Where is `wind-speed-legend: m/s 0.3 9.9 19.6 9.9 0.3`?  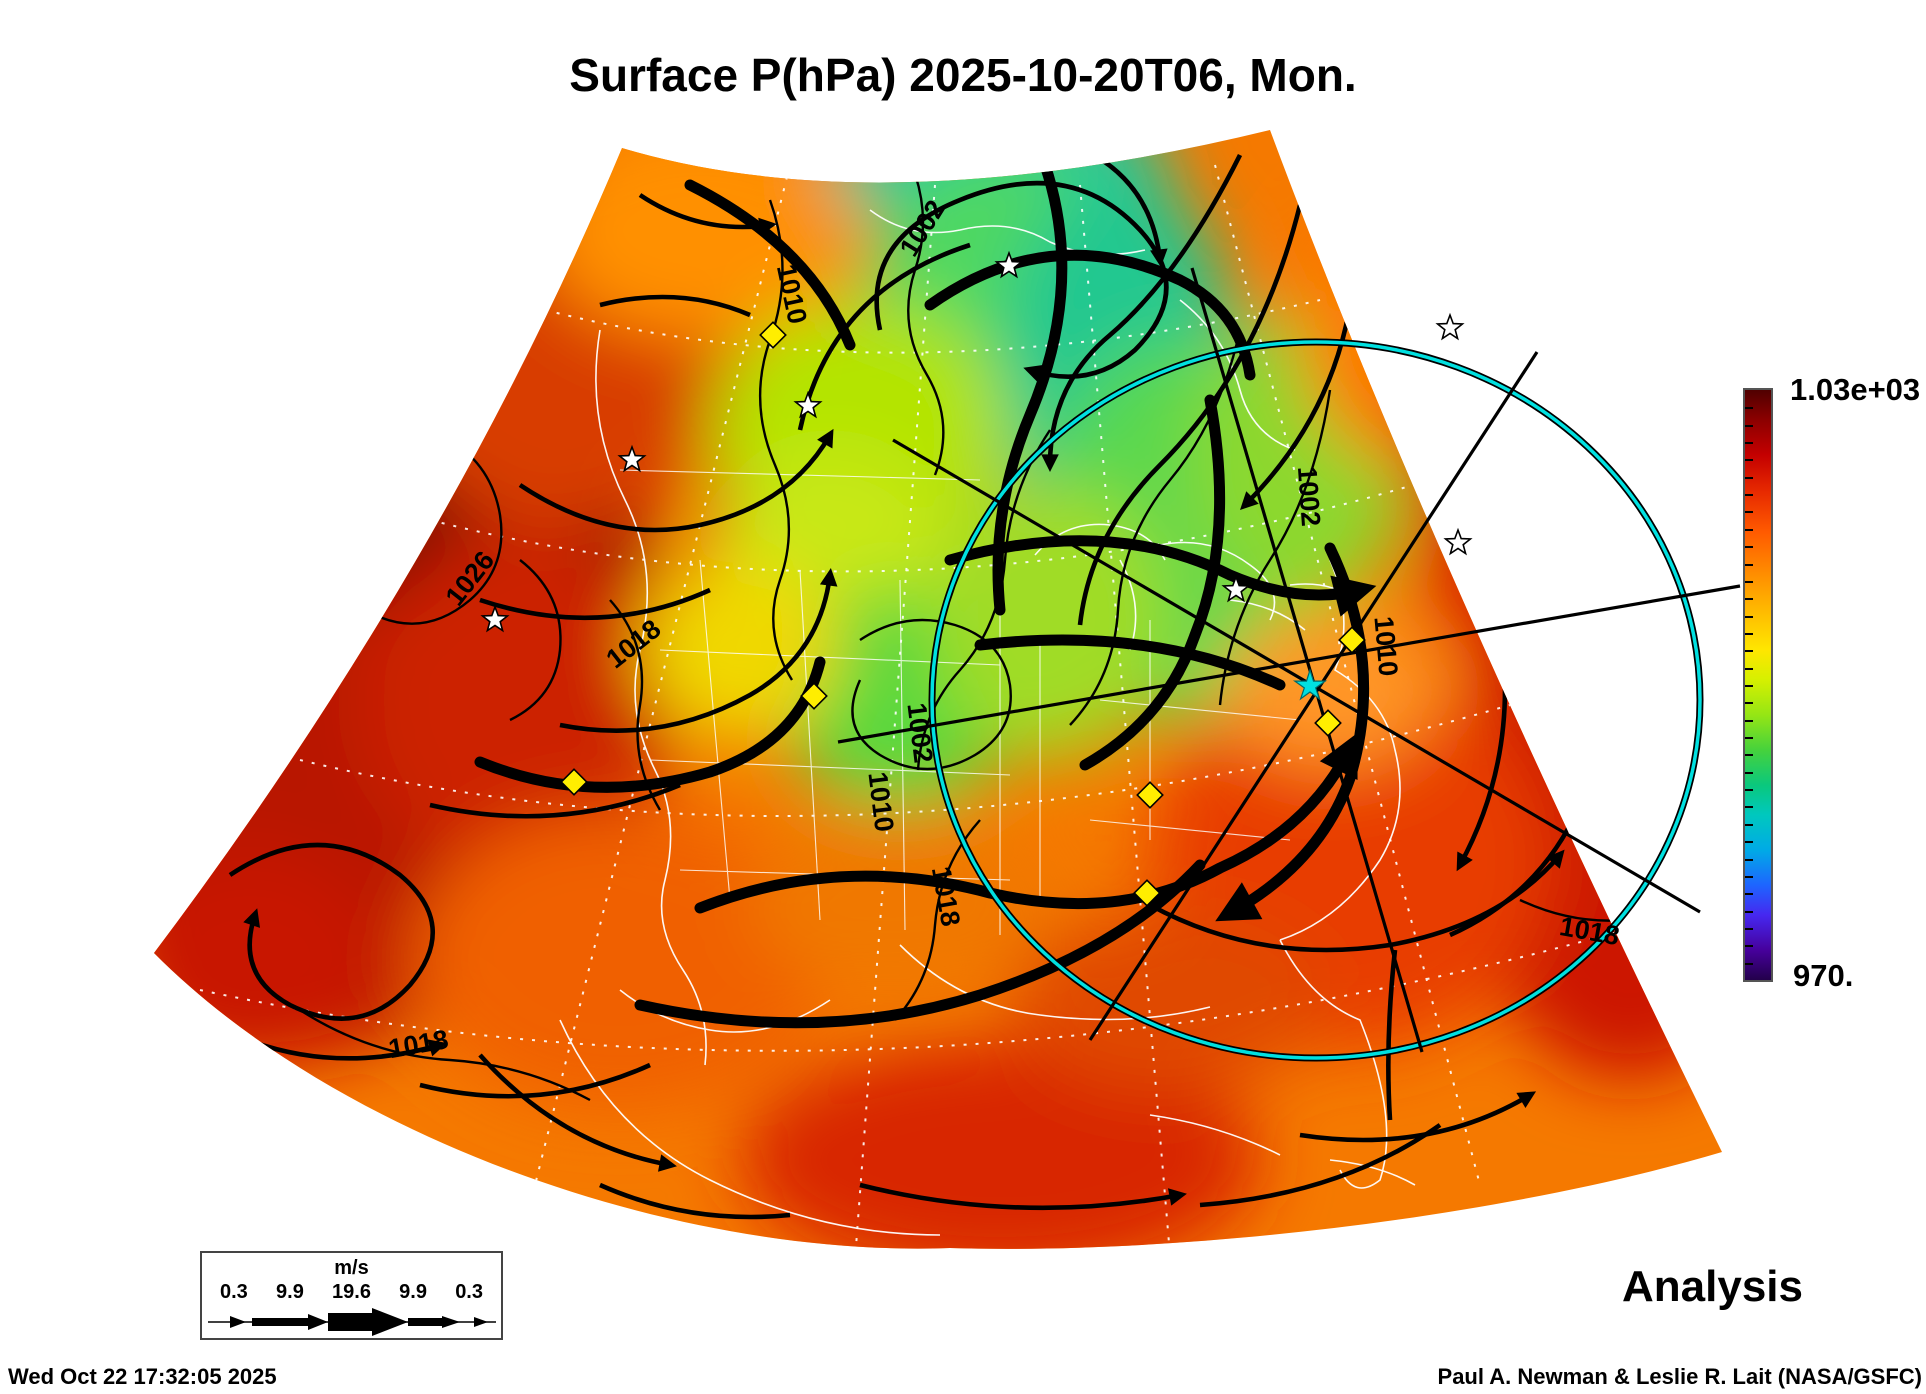 wind-speed-legend: m/s 0.3 9.9 19.6 9.9 0.3 is located at coordinates (351, 1295).